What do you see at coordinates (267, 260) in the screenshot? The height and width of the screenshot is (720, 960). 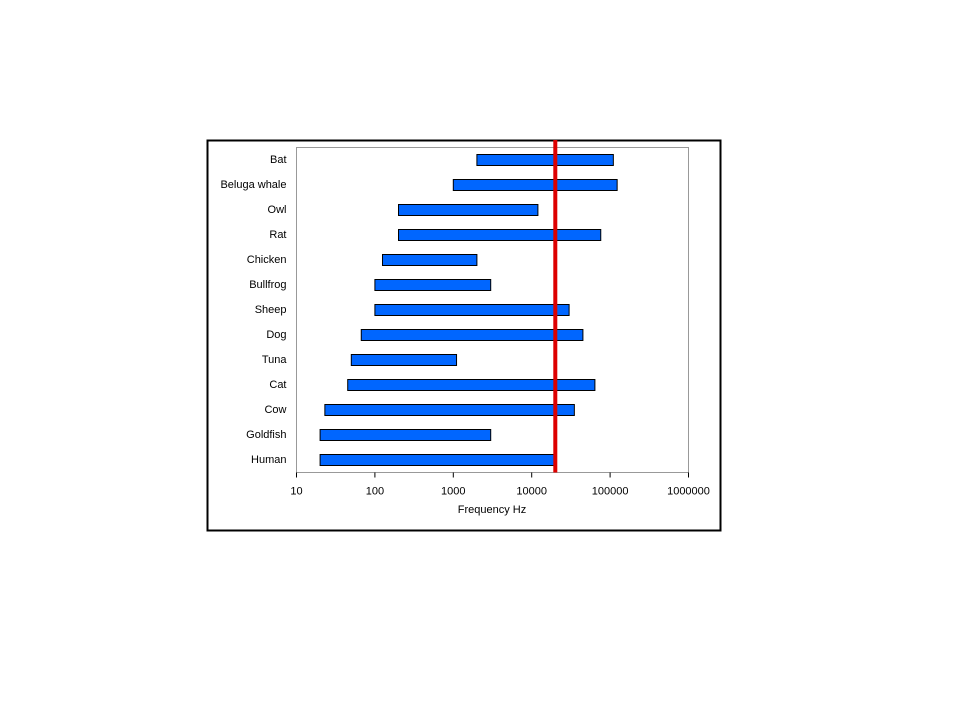 I see `y-tick-label: Chicken` at bounding box center [267, 260].